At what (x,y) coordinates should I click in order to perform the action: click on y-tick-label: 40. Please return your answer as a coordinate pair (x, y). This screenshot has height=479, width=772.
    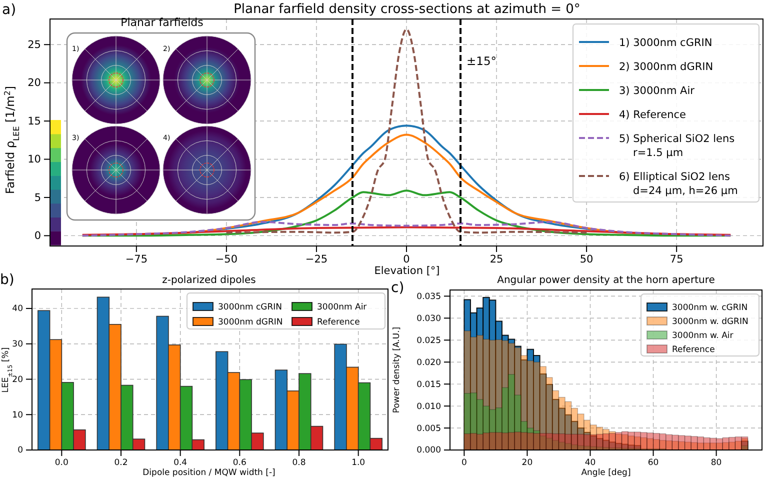
    Looking at the image, I should click on (17, 309).